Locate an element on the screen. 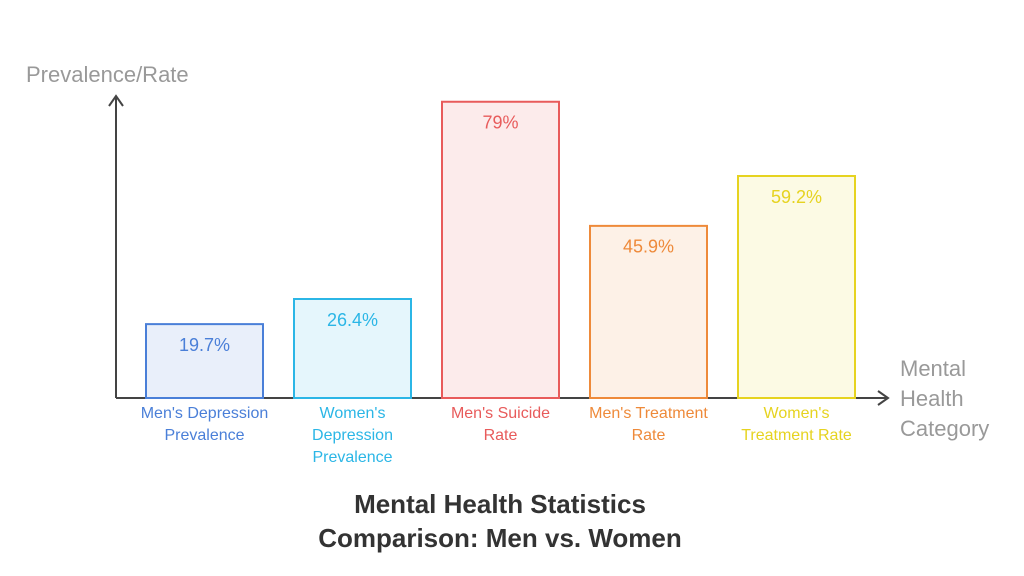 Image resolution: width=1024 pixels, height=576 pixels. value-label: 19.7% is located at coordinates (204, 345).